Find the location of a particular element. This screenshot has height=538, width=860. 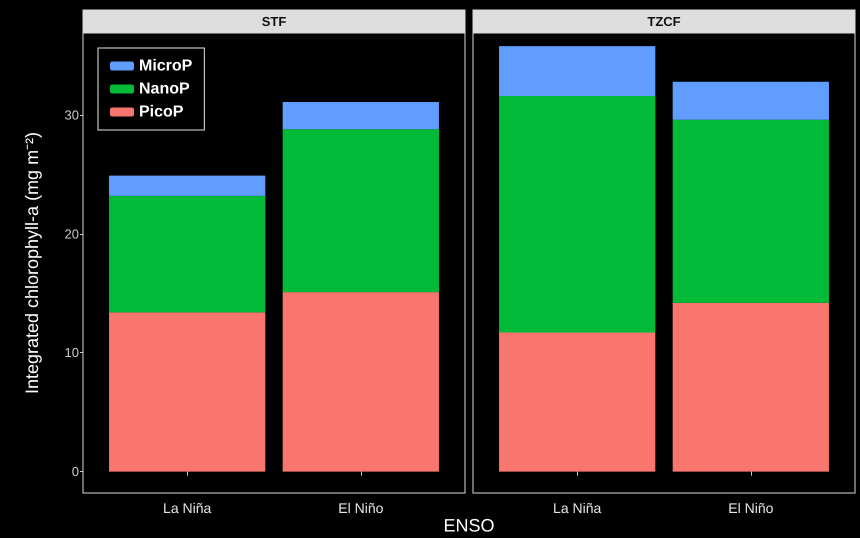

legend-label: MicroP is located at coordinates (166, 66).